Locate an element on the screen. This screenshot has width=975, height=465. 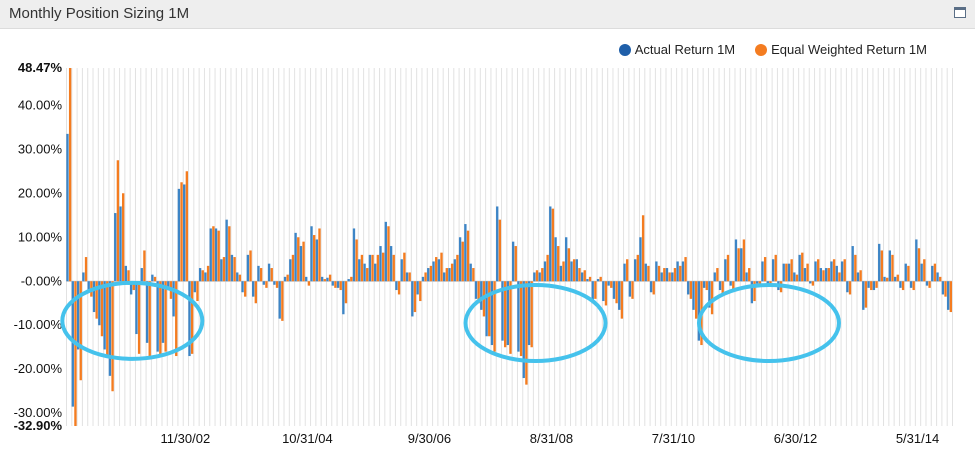
y-tick-label: 10.00% is located at coordinates (40, 236).